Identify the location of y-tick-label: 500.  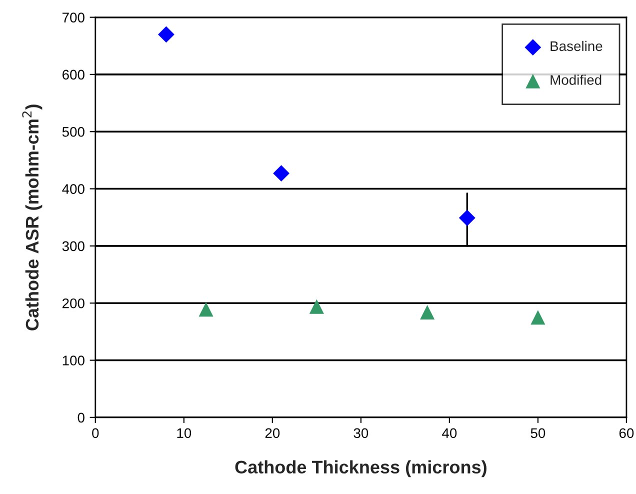
(73, 131).